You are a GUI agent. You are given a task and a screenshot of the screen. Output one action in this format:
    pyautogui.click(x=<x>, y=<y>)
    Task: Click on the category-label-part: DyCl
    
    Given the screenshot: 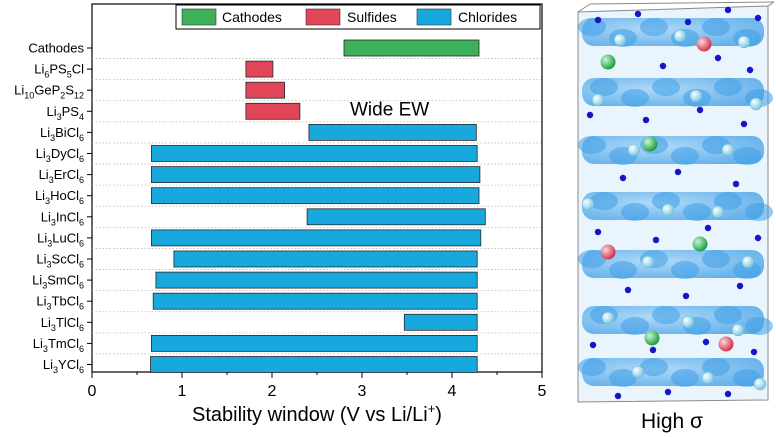 What is the action you would take?
    pyautogui.click(x=65, y=153)
    